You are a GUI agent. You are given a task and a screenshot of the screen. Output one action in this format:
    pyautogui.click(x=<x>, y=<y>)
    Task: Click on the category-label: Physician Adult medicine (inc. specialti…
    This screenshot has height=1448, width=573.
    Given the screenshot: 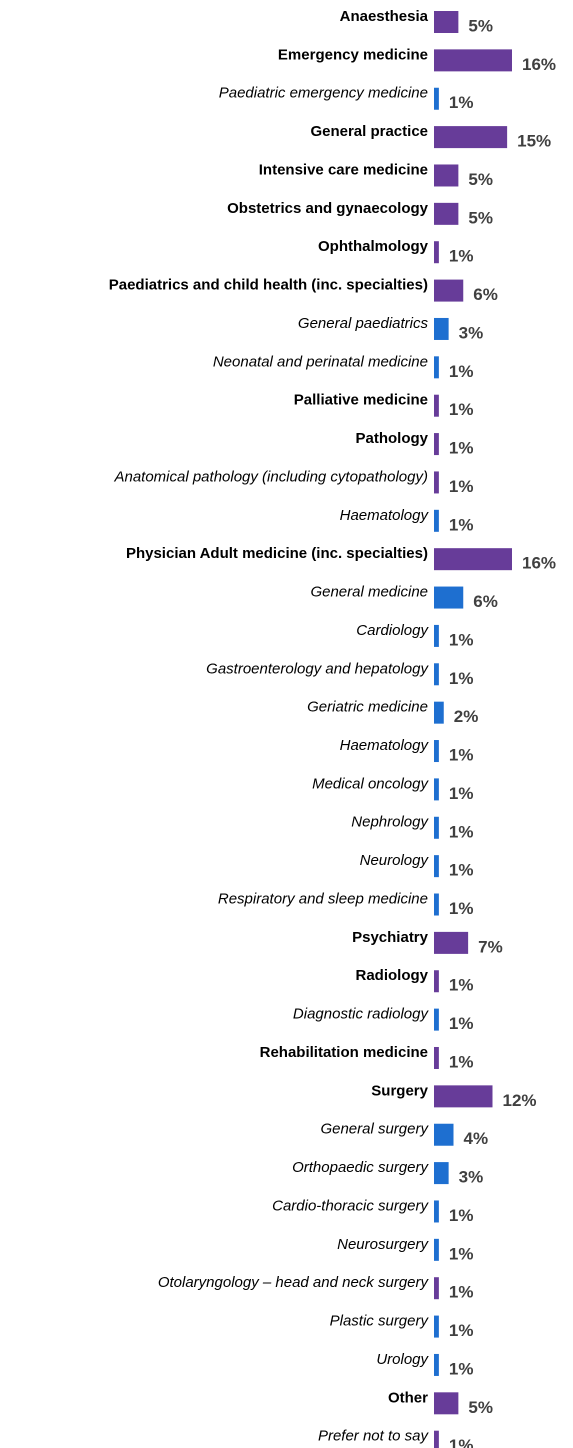 What is the action you would take?
    pyautogui.click(x=277, y=553)
    